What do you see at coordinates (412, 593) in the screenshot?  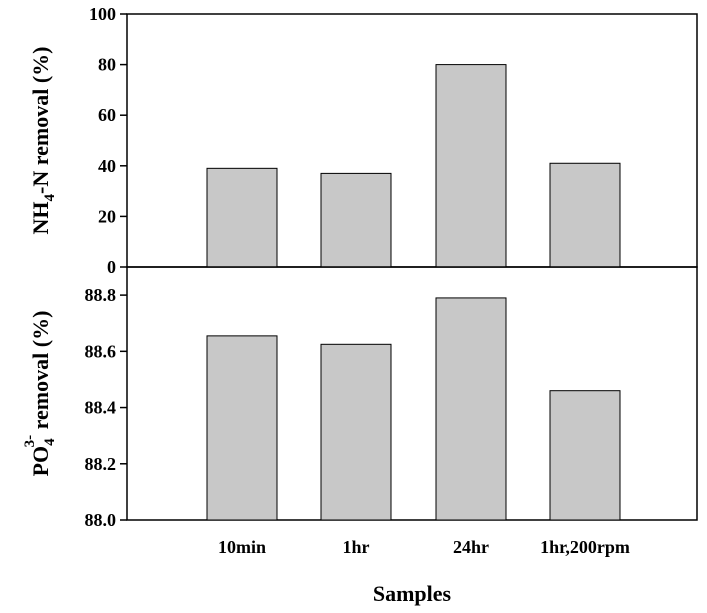 I see `x-axis-label: Samples` at bounding box center [412, 593].